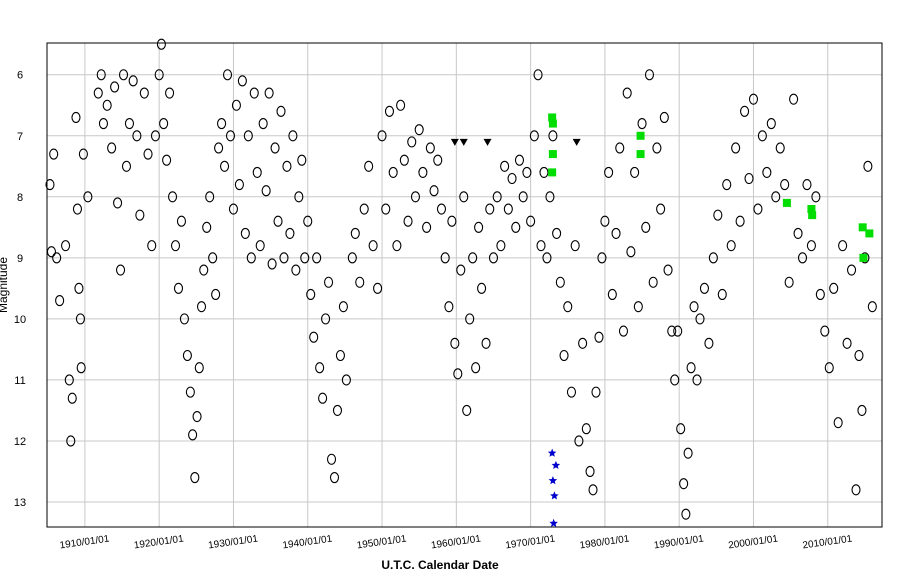 This screenshot has width=898, height=581. What do you see at coordinates (20, 76) in the screenshot?
I see `y-tick-label: 6` at bounding box center [20, 76].